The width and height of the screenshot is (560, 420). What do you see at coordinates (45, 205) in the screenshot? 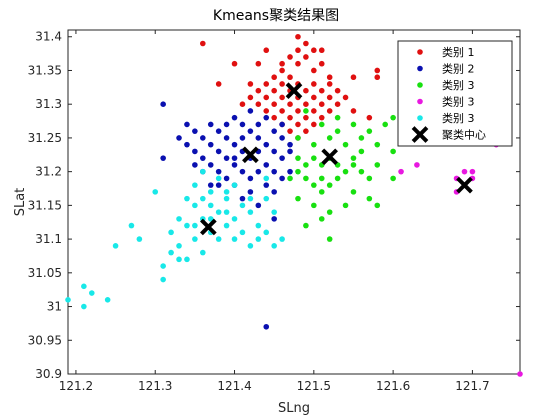
I see `y-tick-label: 31.15` at bounding box center [45, 205].